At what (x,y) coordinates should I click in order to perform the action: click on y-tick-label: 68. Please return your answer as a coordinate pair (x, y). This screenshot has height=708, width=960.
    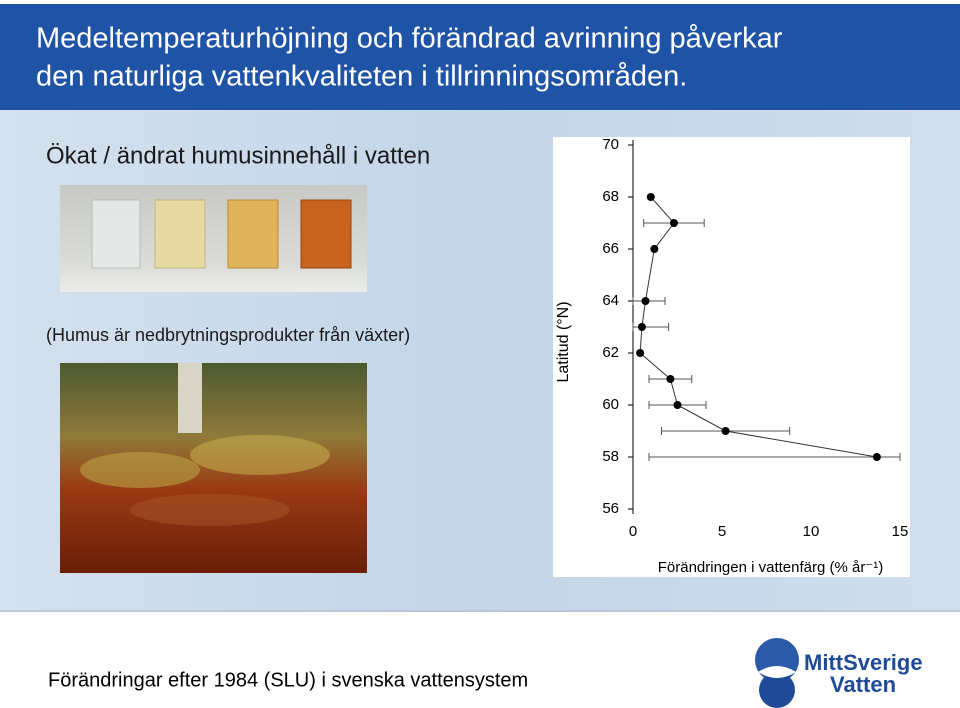
    Looking at the image, I should click on (610, 196).